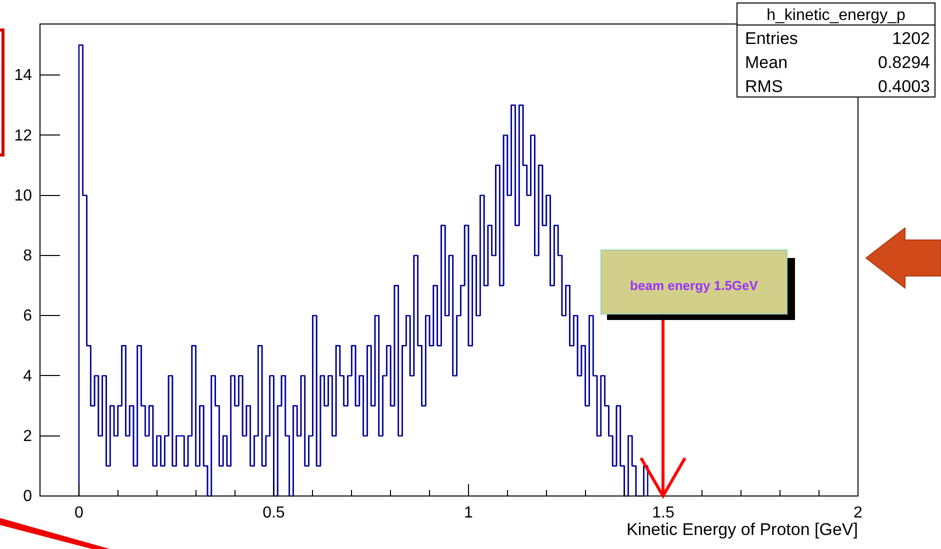 The width and height of the screenshot is (941, 549). What do you see at coordinates (79, 513) in the screenshot?
I see `x-tick-label: 0` at bounding box center [79, 513].